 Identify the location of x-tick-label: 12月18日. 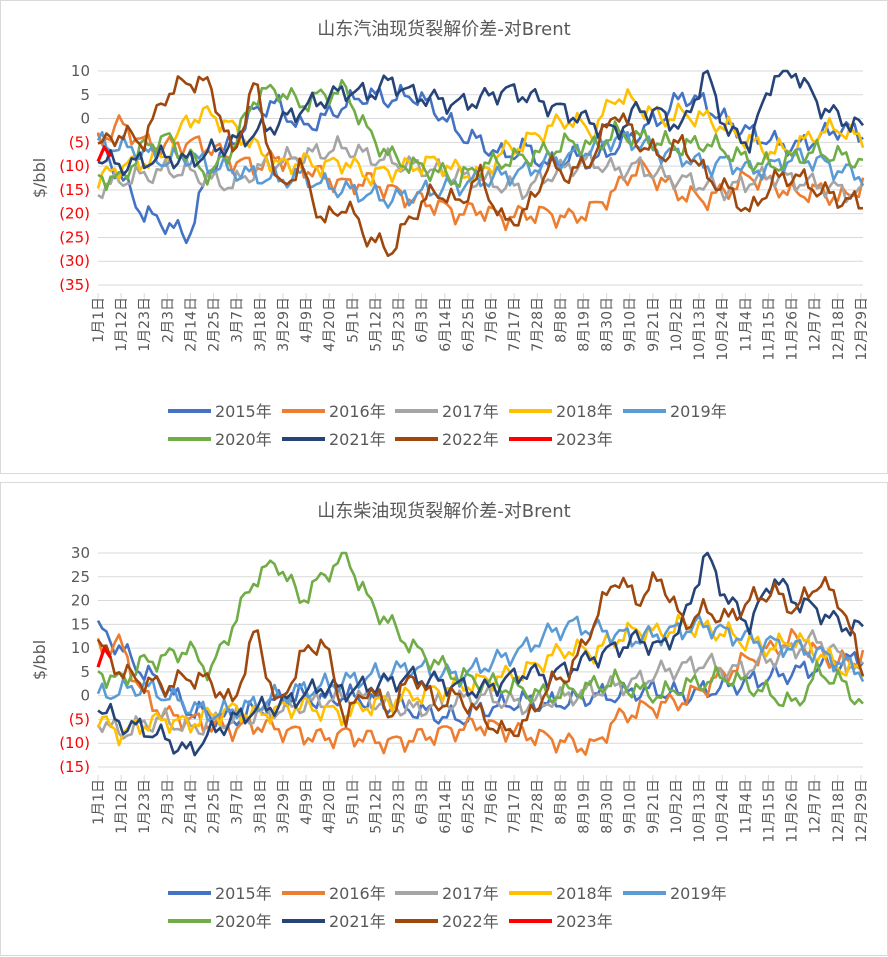
(839, 811).